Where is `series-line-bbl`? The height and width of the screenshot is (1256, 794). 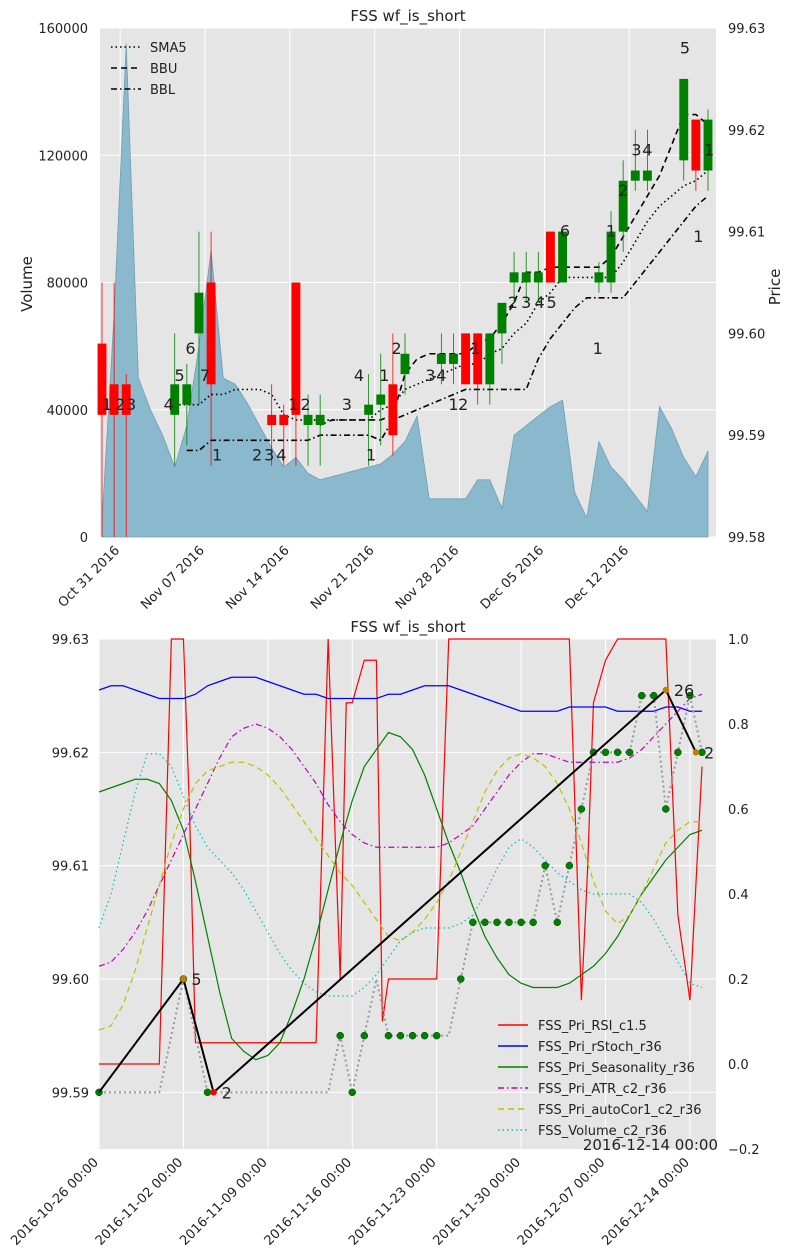
series-line-bbl is located at coordinates (447, 323).